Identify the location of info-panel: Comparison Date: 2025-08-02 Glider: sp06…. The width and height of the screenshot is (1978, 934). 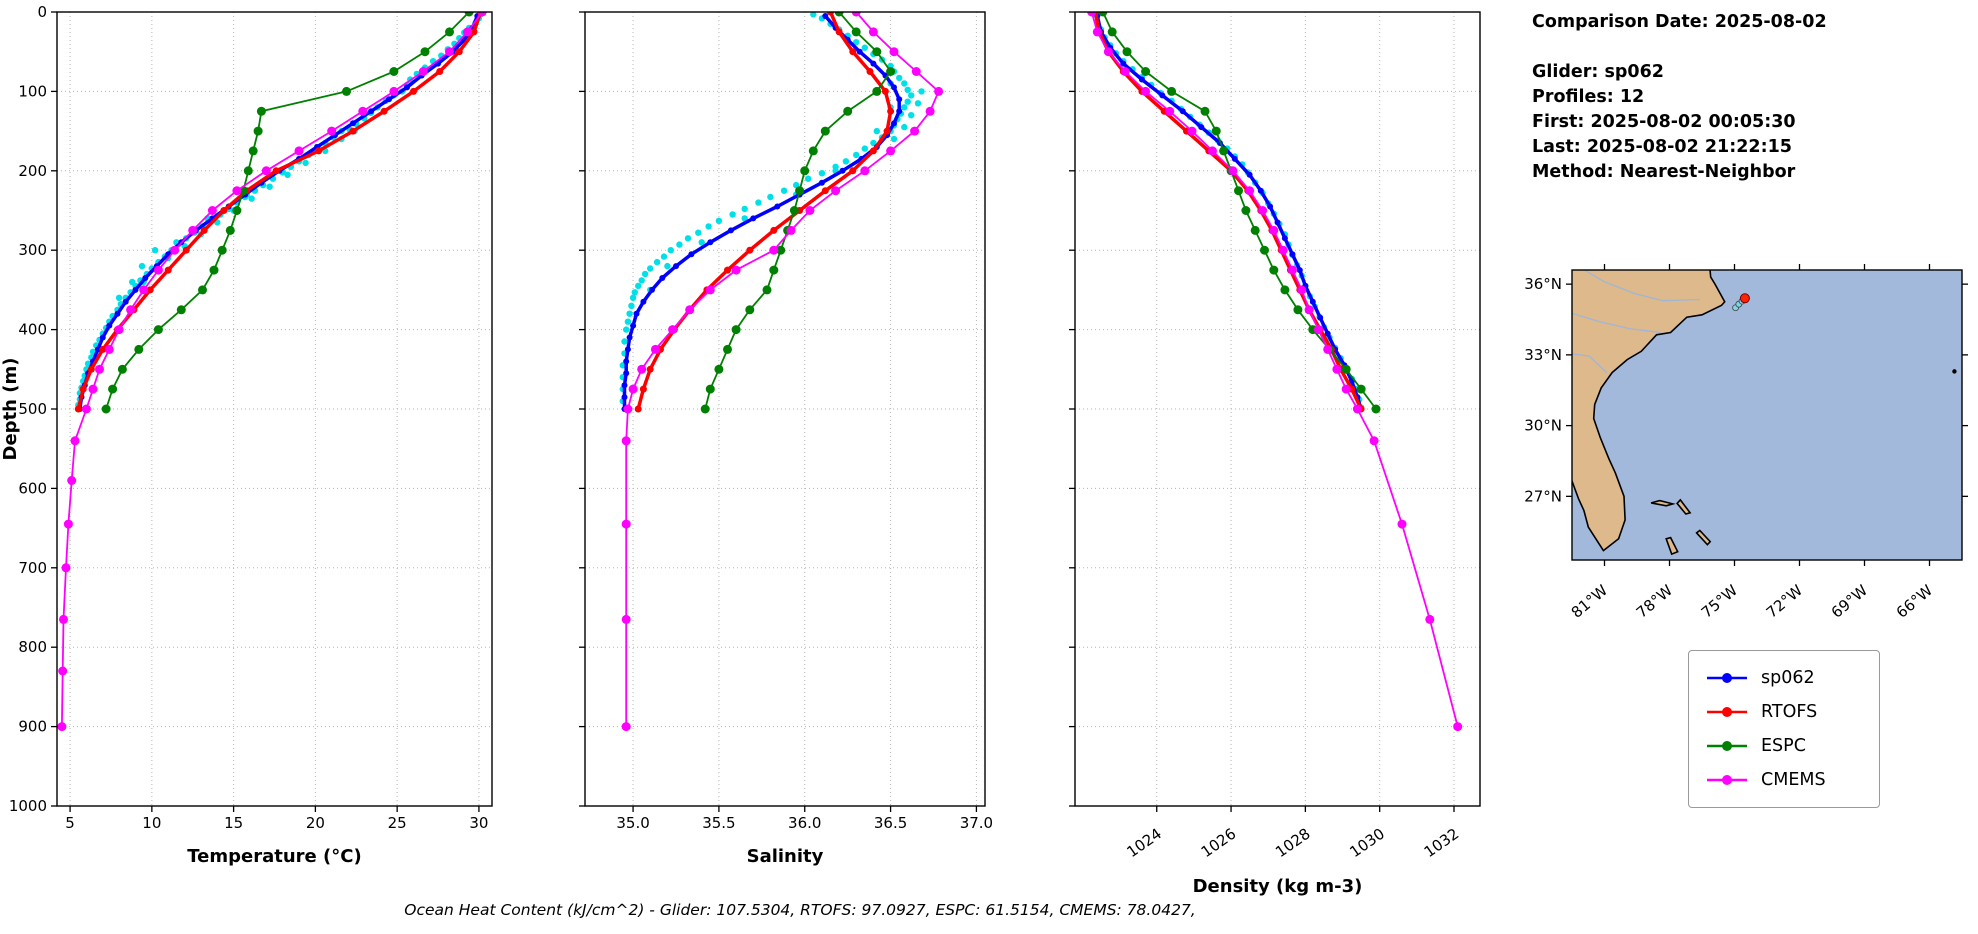
(1679, 97).